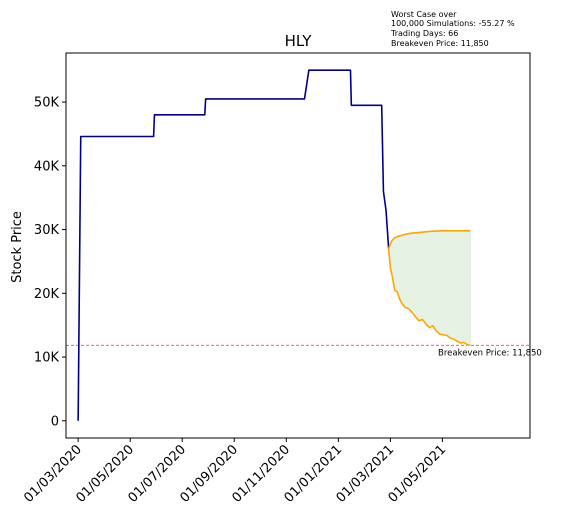 The width and height of the screenshot is (567, 524). I want to click on annotation-line: Trading Days: 66, so click(424, 33).